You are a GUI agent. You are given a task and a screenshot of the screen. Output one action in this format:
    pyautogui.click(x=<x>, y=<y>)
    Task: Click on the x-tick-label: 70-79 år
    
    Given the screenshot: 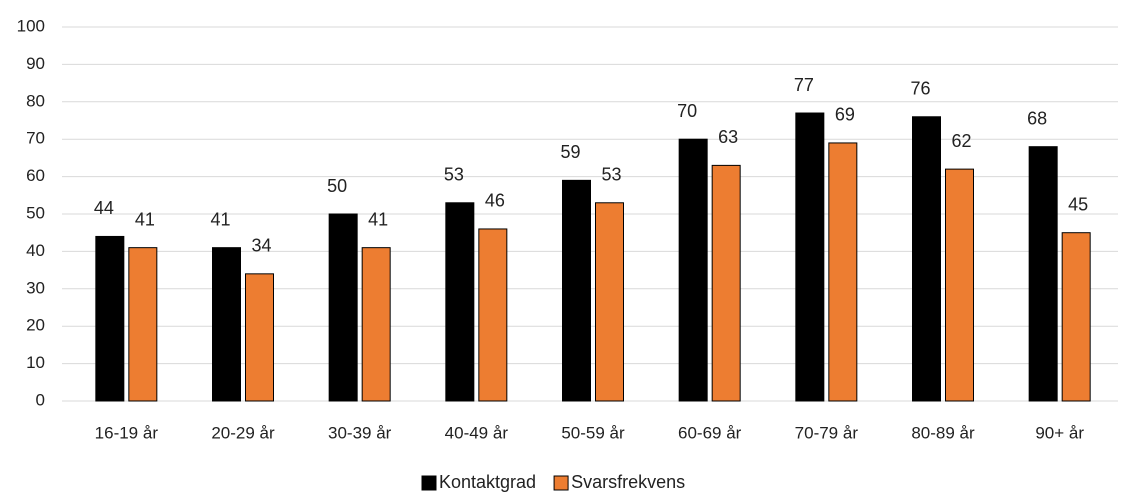 What is the action you would take?
    pyautogui.click(x=827, y=432)
    